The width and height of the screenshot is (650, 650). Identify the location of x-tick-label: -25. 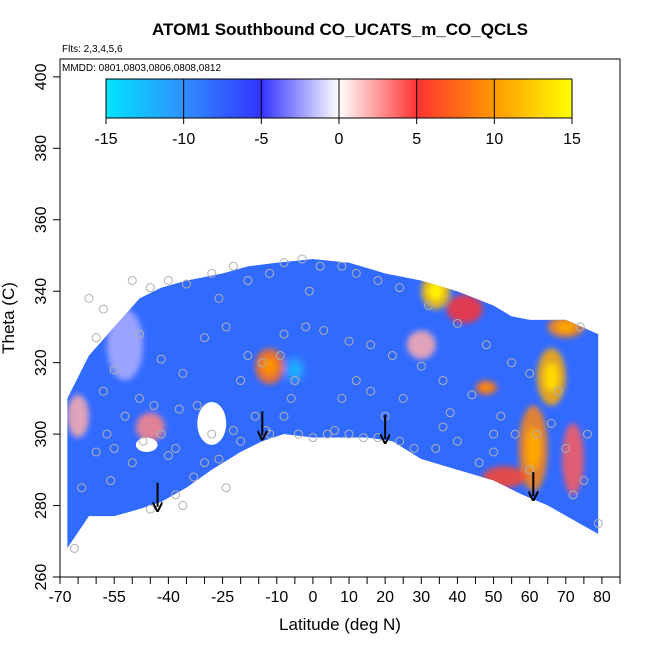
(222, 597).